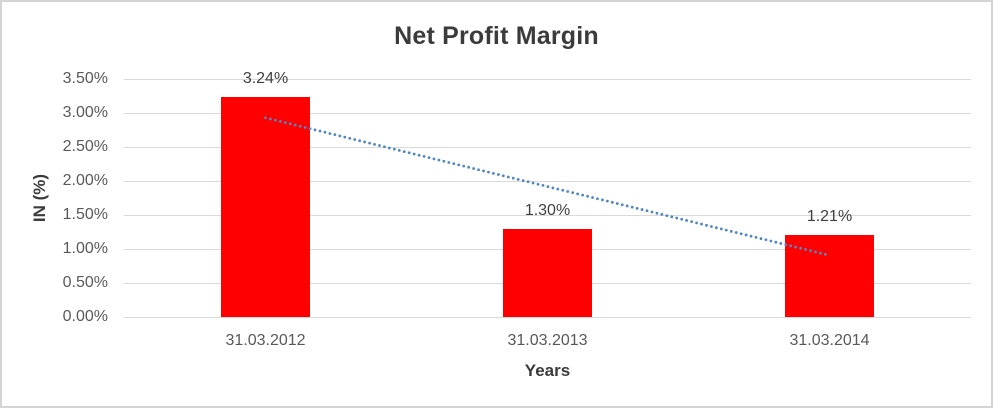 Image resolution: width=993 pixels, height=408 pixels. Describe the element at coordinates (265, 340) in the screenshot. I see `x-category-label: 31.03.2012` at that location.